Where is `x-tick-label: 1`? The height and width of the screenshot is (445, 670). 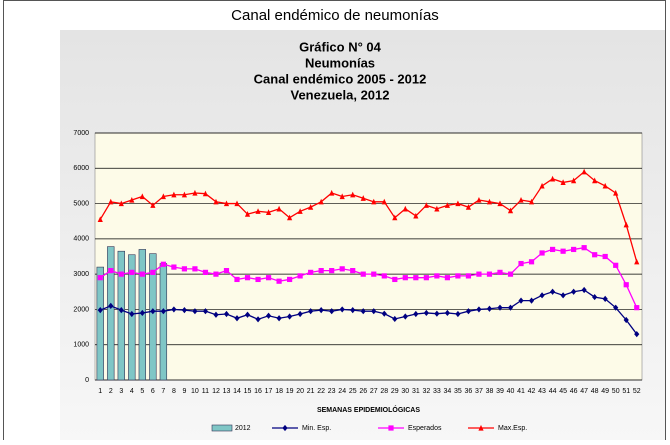 x-tick-label: 1 is located at coordinates (100, 391).